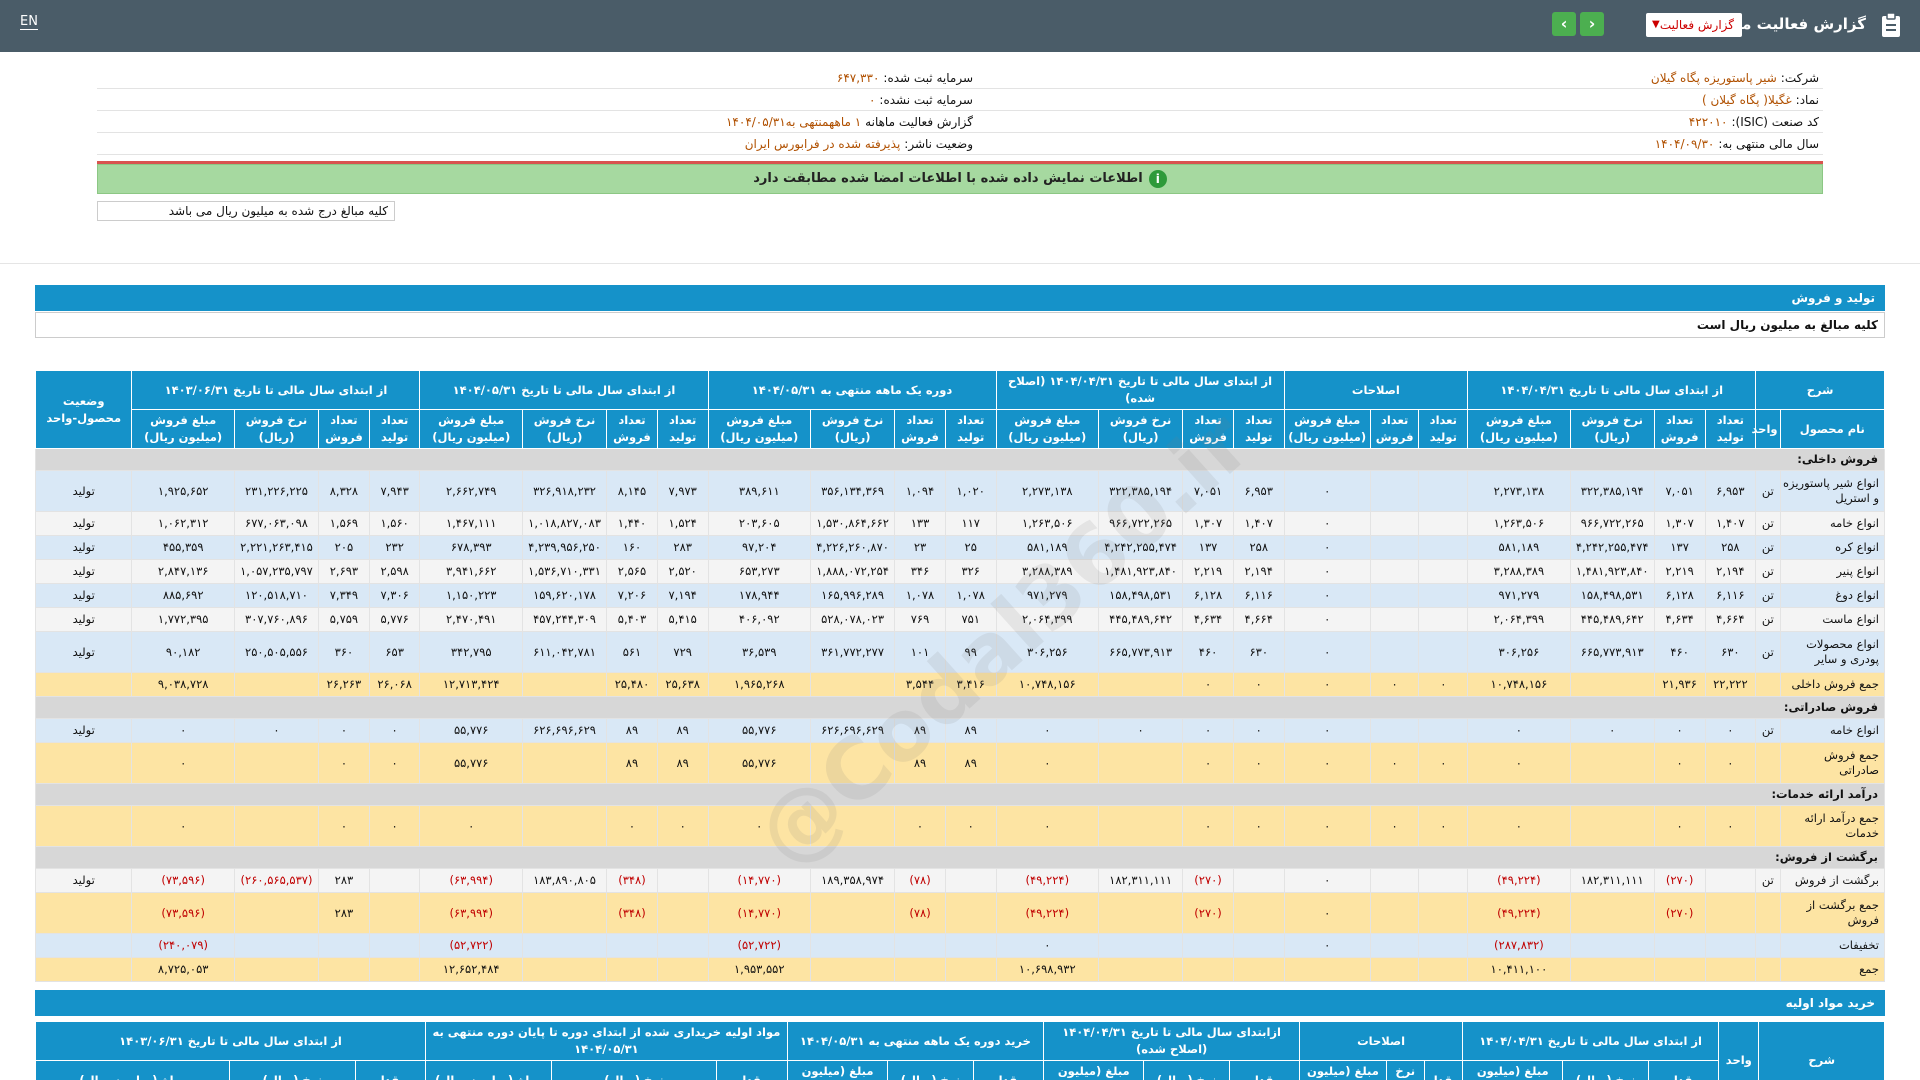 Image resolution: width=1920 pixels, height=1080 pixels. What do you see at coordinates (632, 571) in the screenshot?
I see `table-cell: ۲,۵۶۵` at bounding box center [632, 571].